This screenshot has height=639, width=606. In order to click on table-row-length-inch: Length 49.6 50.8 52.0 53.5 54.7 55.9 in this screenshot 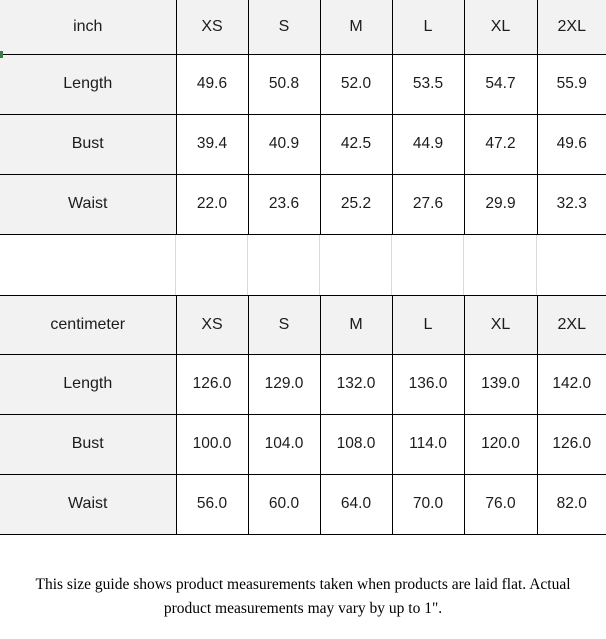, I will do `click(303, 84)`.